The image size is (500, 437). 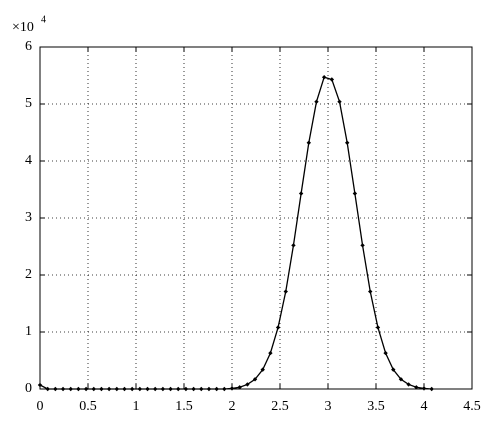 What do you see at coordinates (184, 406) in the screenshot?
I see `x-tick-label: 1.5` at bounding box center [184, 406].